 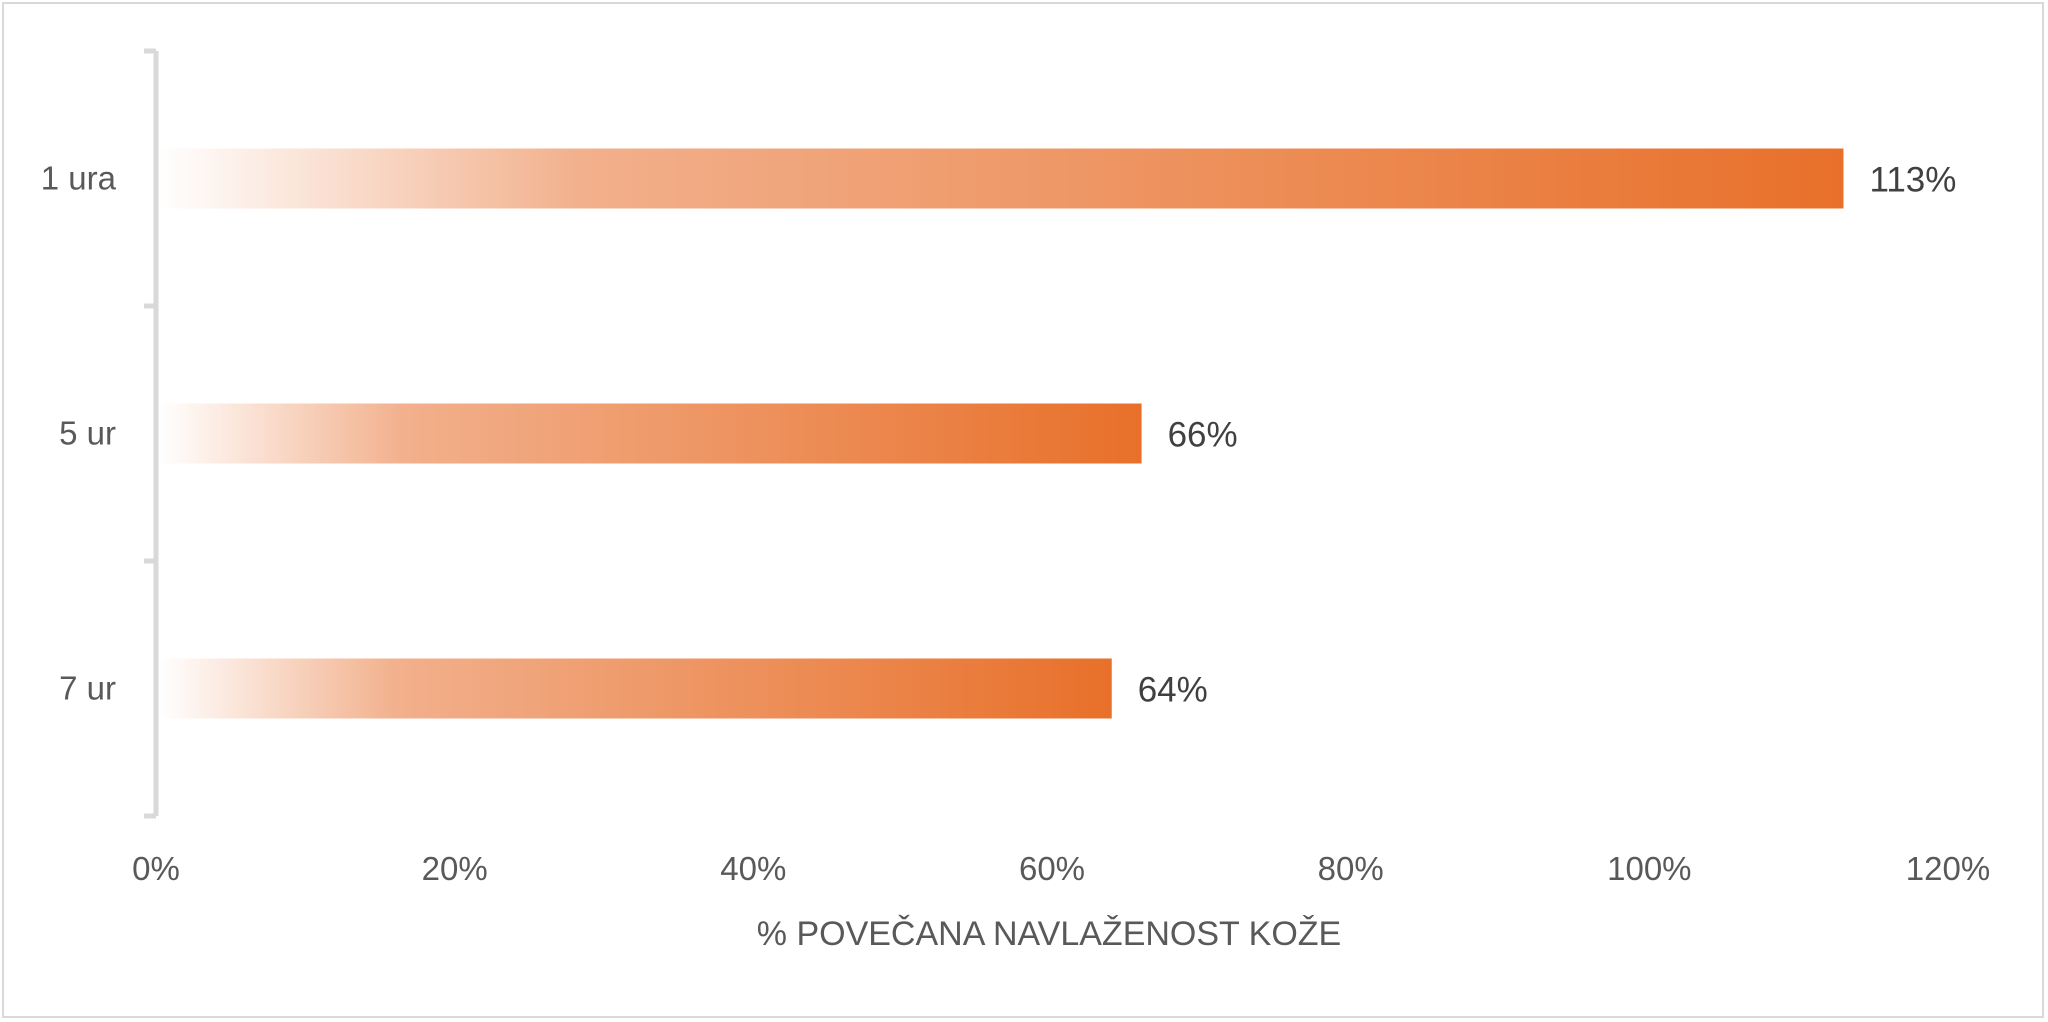 I want to click on x-tick-label: 0%, so click(x=156, y=868).